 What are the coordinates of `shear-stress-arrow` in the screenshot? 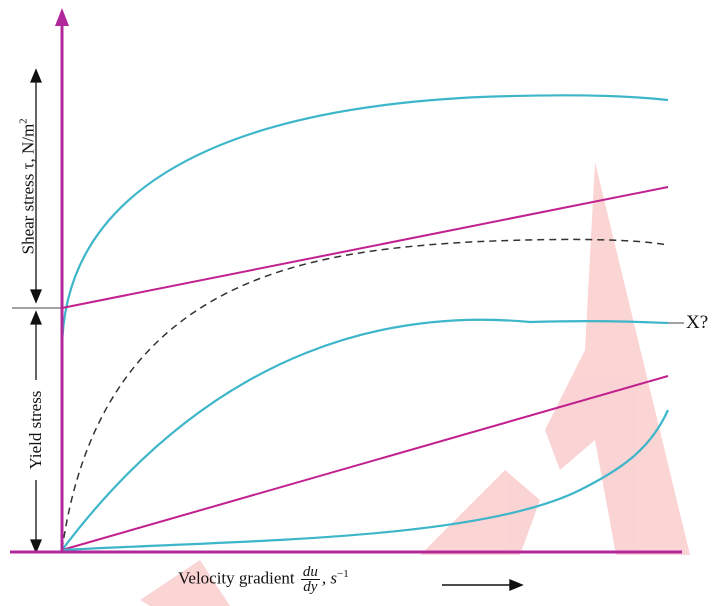 It's located at (36, 186).